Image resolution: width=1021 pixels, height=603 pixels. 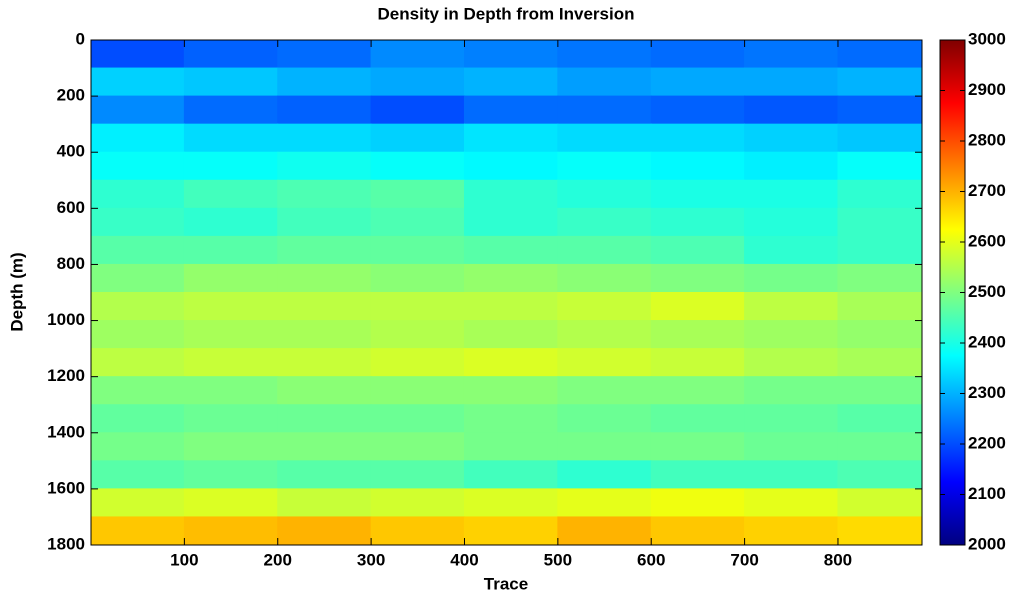 I want to click on y-tick-label: 1400, so click(x=66, y=431).